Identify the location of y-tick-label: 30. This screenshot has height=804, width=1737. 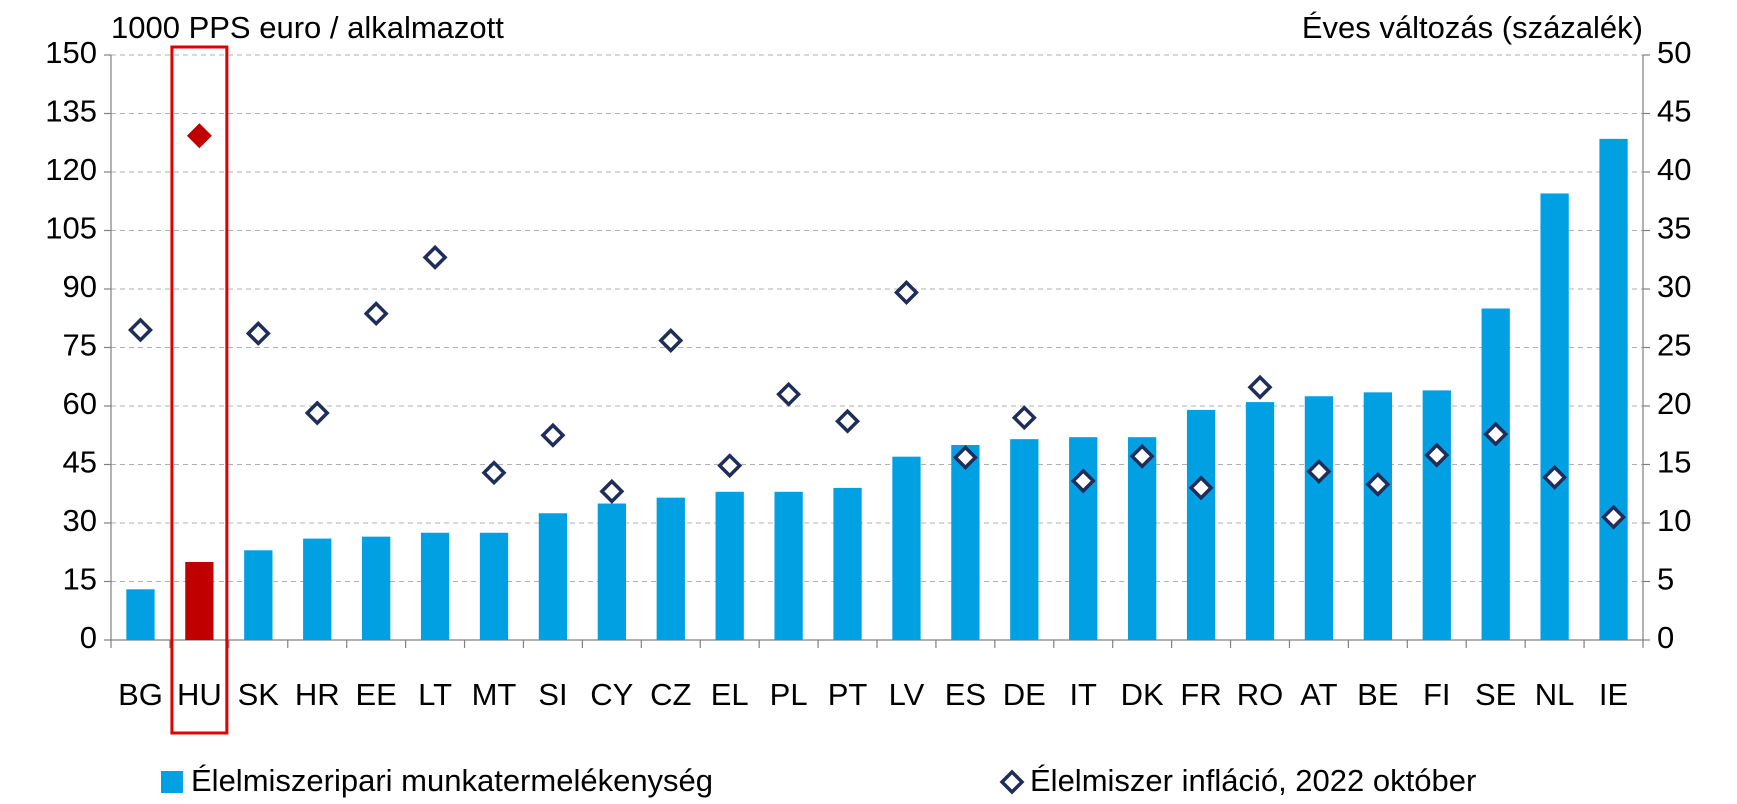
(80, 520).